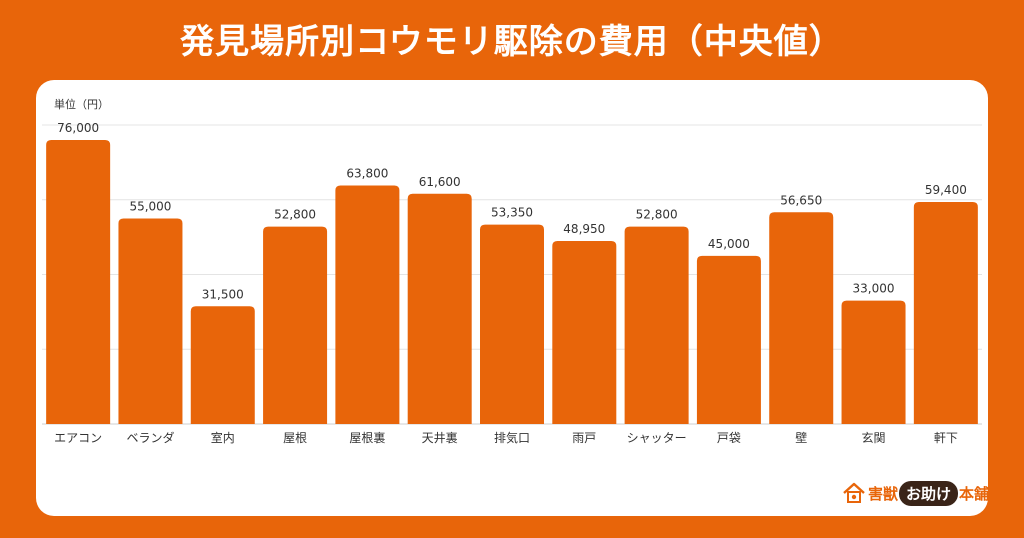  What do you see at coordinates (81, 104) in the screenshot?
I see `unit-label: 単位（円）` at bounding box center [81, 104].